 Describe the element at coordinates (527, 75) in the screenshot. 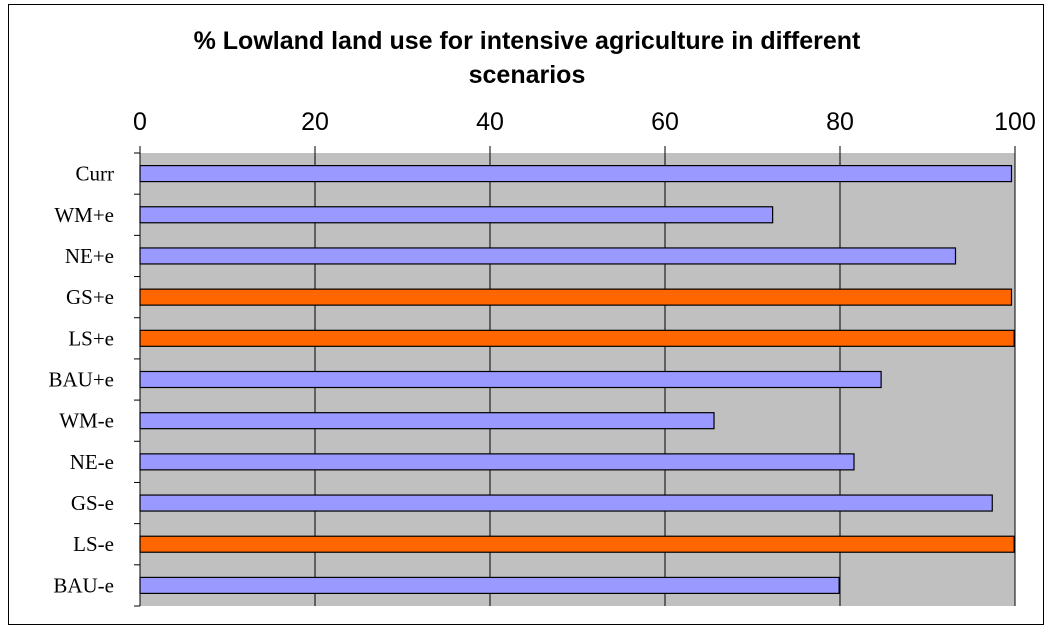

I see `chart-title-line-2: scenarios` at that location.